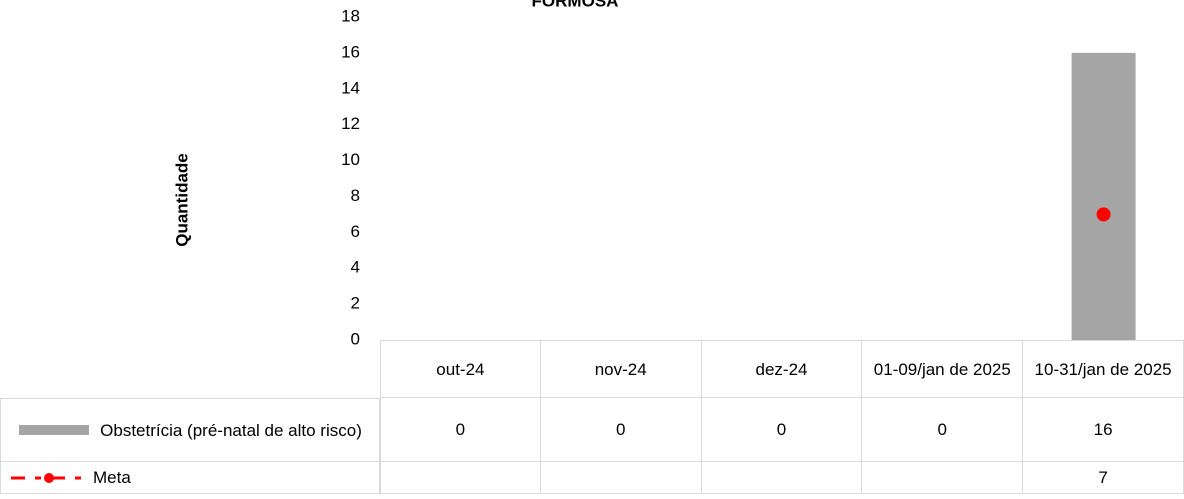 This screenshot has width=1184, height=499. What do you see at coordinates (621, 369) in the screenshot?
I see `category-cell: nov-24` at bounding box center [621, 369].